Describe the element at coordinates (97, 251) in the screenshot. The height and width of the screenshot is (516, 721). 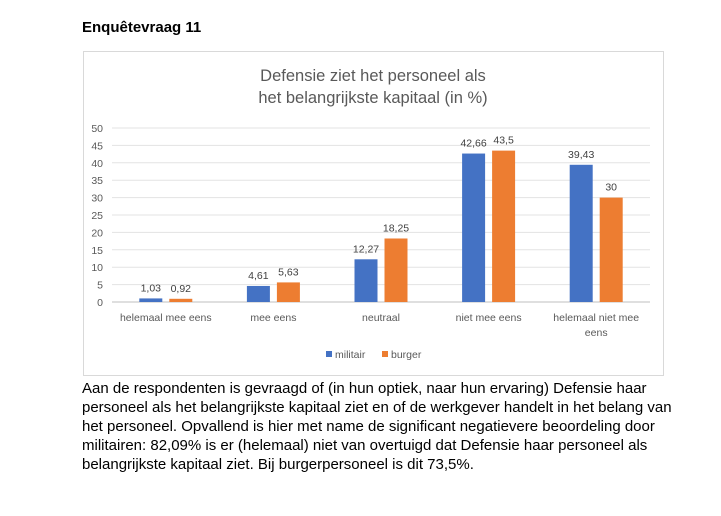
I see `y-tick-label: 15` at that location.